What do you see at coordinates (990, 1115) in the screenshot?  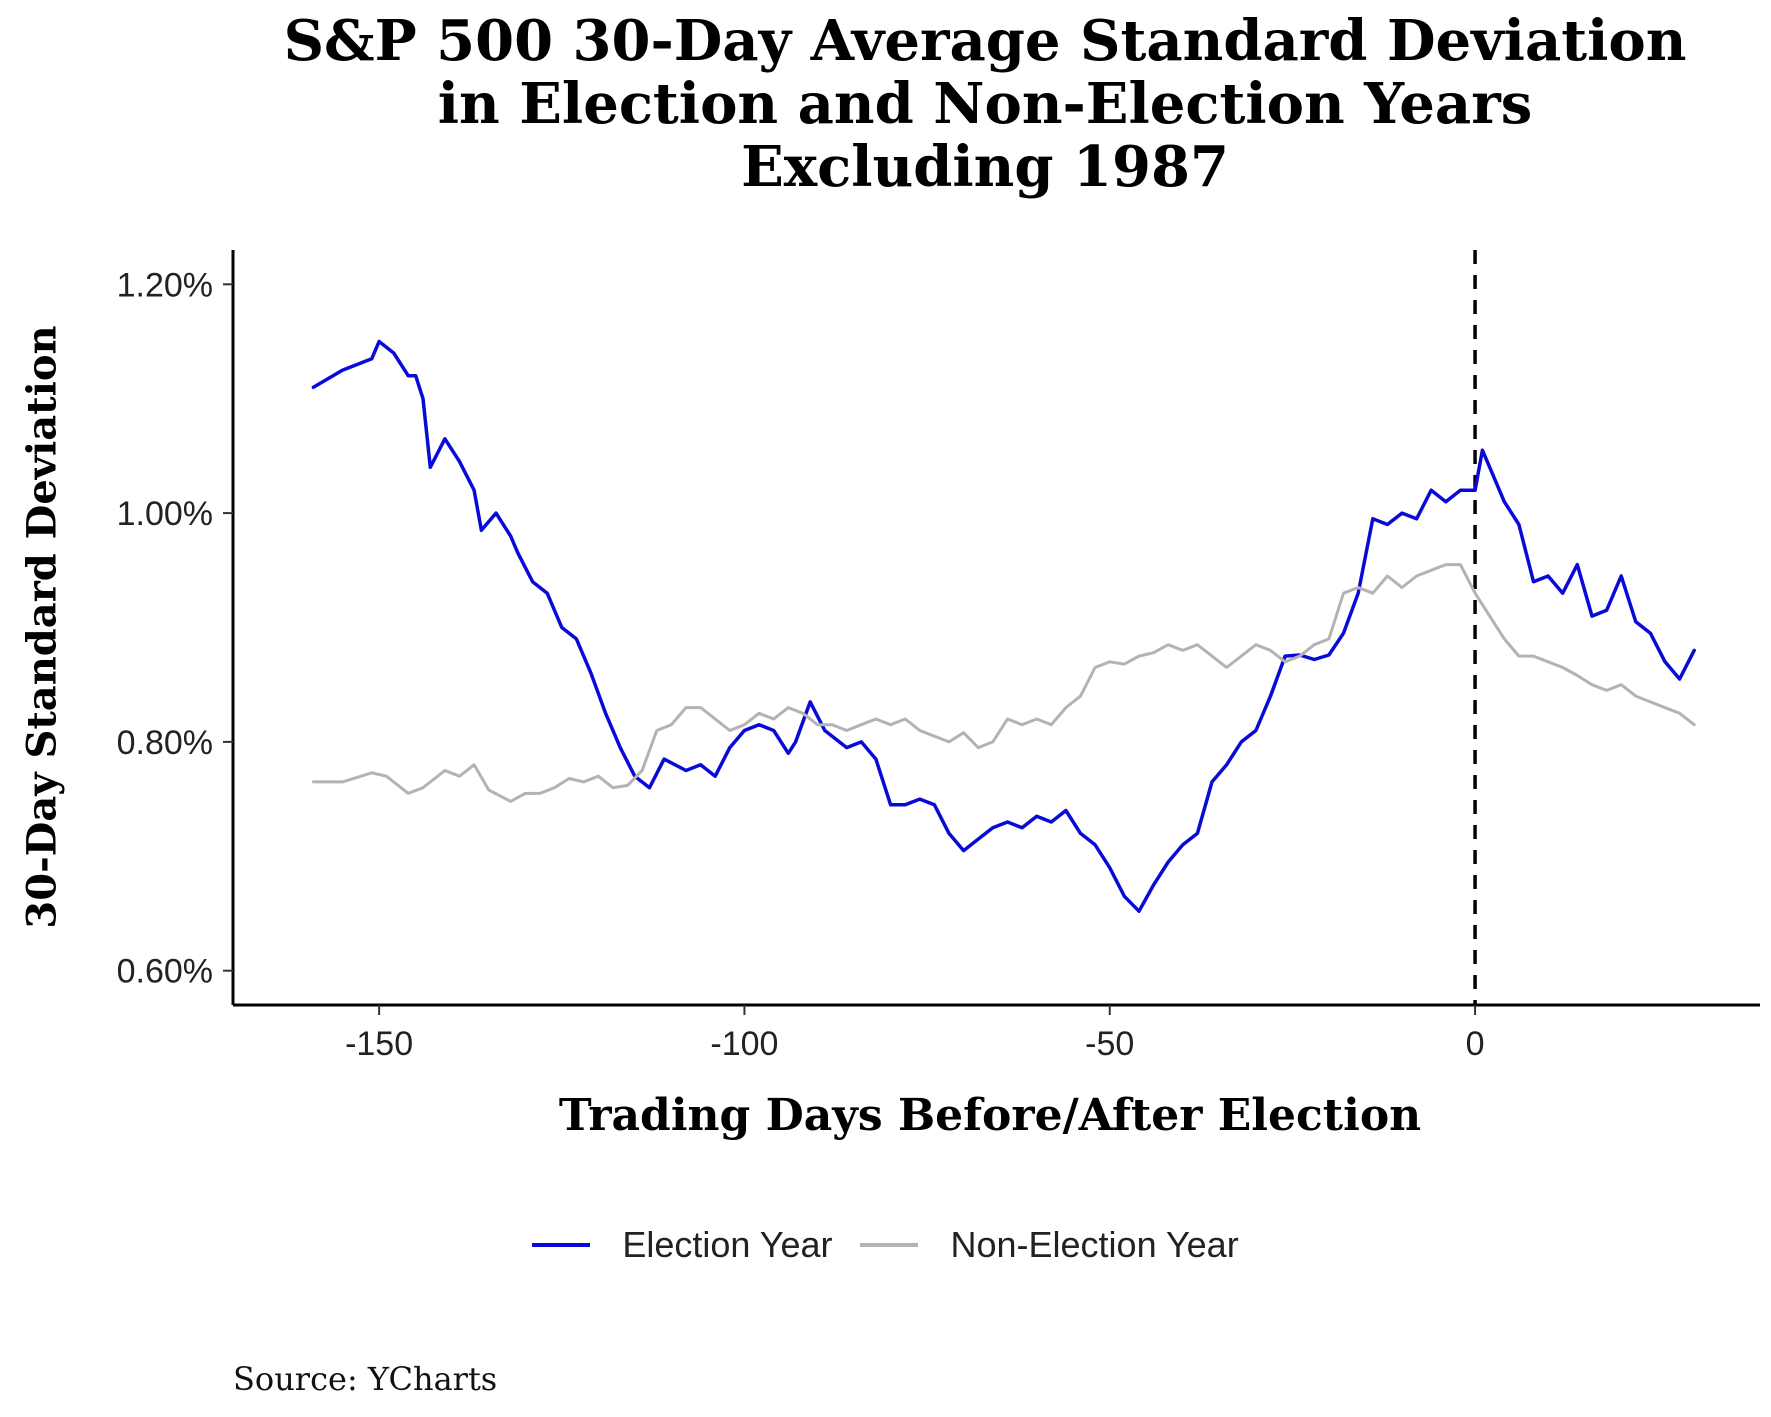 I see `x-axis-label: Trading Days Before/After Election` at bounding box center [990, 1115].